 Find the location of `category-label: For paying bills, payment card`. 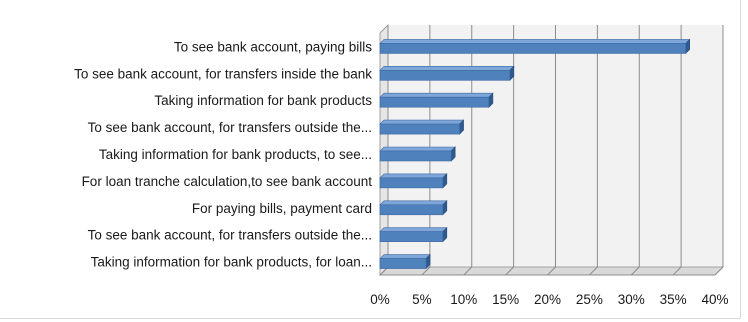

category-label: For paying bills, payment card is located at coordinates (282, 208).